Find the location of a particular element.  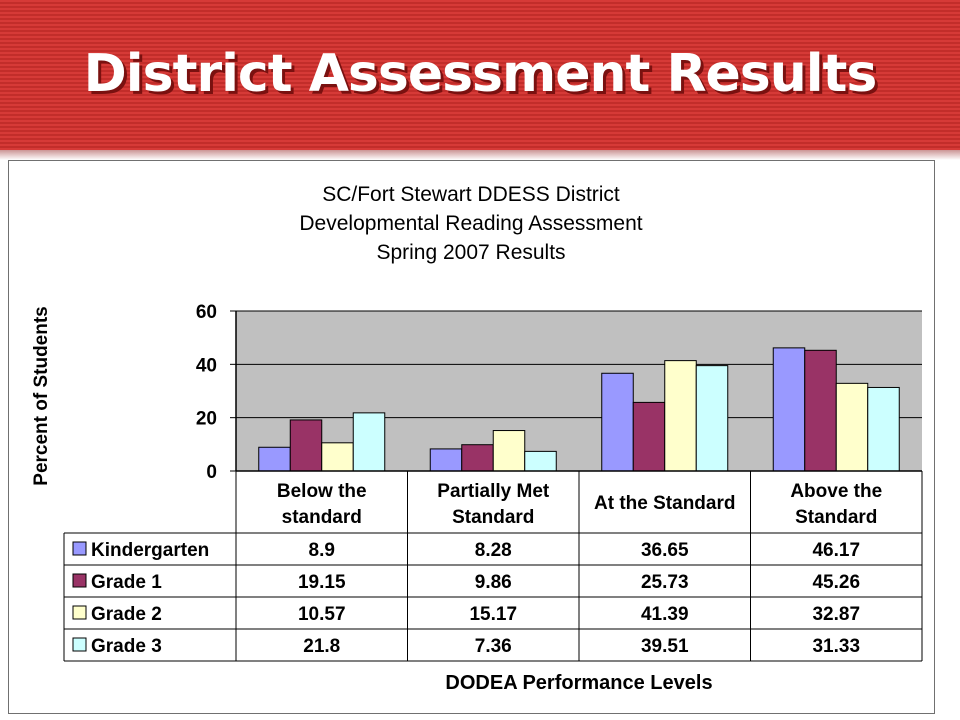

legend-label: Kindergarten is located at coordinates (150, 550).